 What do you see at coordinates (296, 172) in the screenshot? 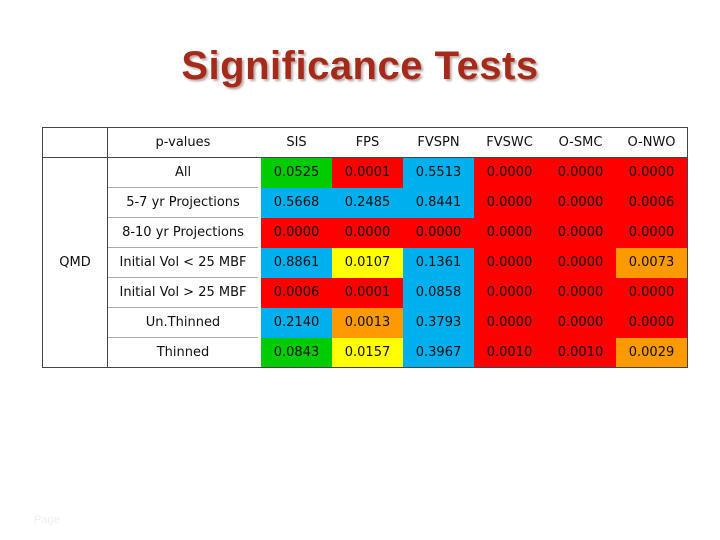
I see `p-value-cell: 0.0525` at bounding box center [296, 172].